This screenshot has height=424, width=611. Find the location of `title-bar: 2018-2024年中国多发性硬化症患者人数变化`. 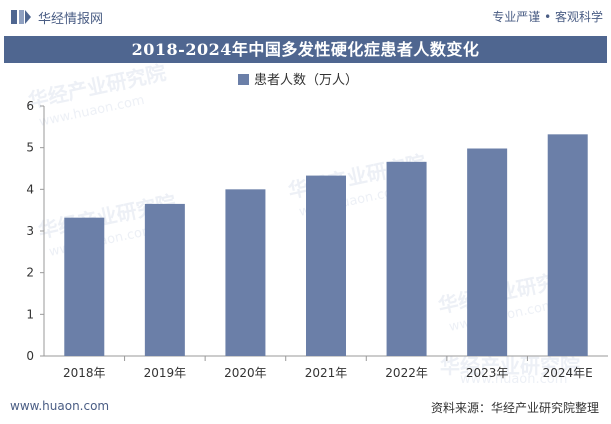

title-bar: 2018-2024年中国多发性硬化症患者人数变化 is located at coordinates (305, 49).